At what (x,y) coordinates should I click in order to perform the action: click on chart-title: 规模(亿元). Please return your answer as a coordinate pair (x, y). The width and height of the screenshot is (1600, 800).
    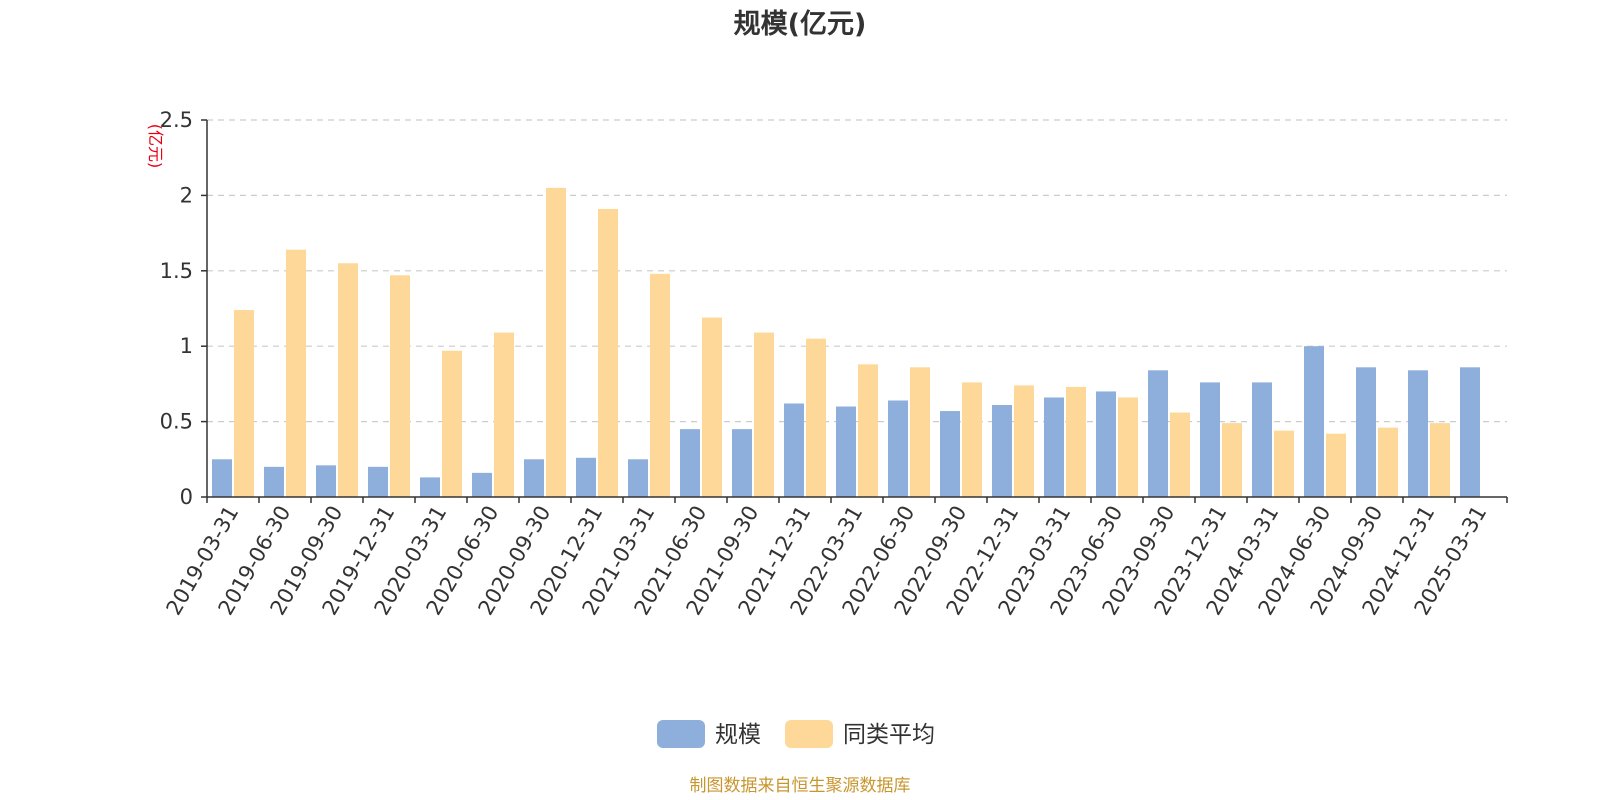
    Looking at the image, I should click on (800, 24).